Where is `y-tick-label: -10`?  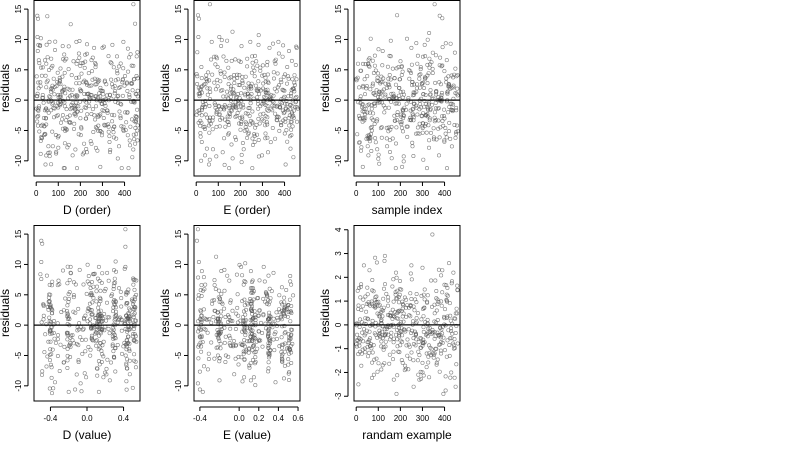 y-tick-label: -10 is located at coordinates (18, 385).